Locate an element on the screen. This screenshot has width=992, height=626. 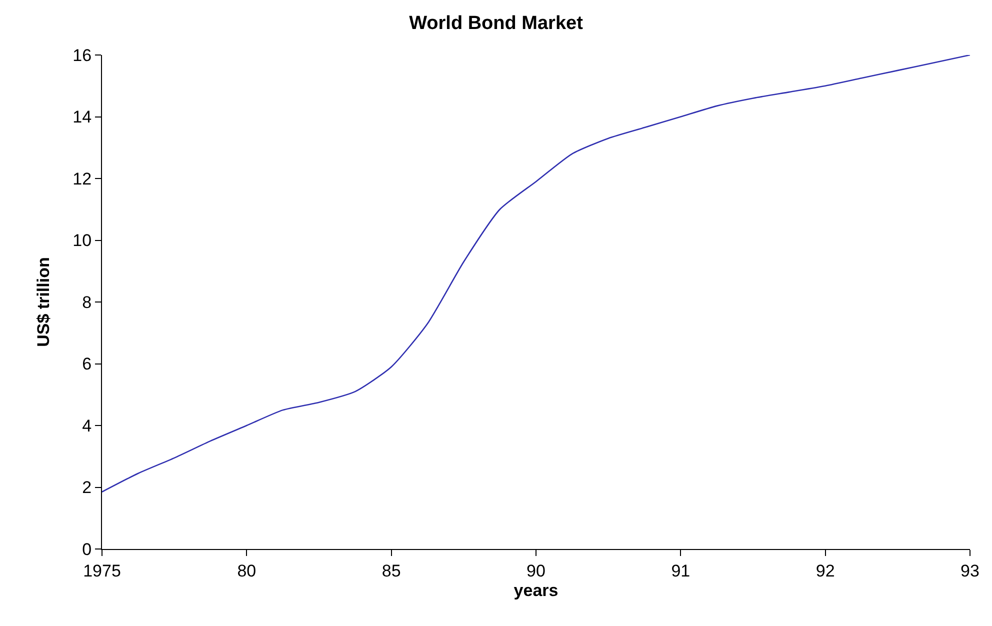
x-axis-title: years is located at coordinates (536, 590).